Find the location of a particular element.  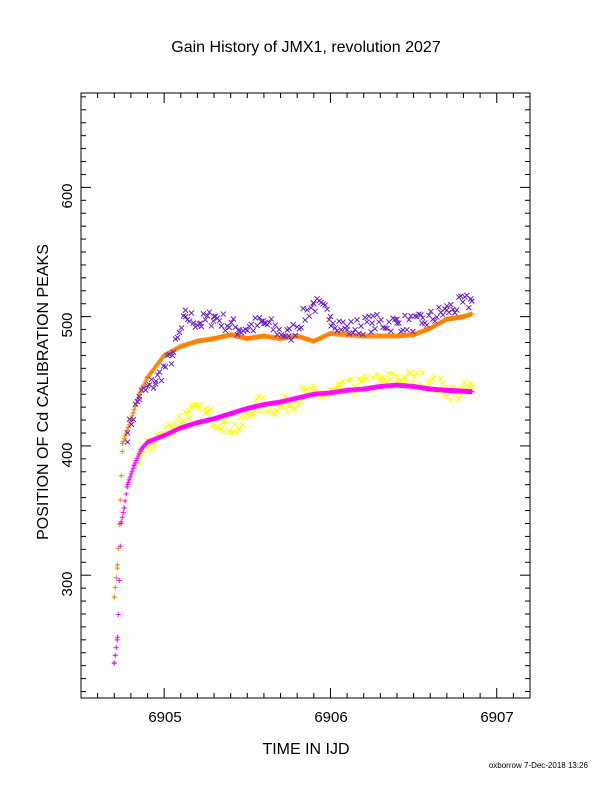

x-tick-label-6906: 6906 is located at coordinates (330, 717).